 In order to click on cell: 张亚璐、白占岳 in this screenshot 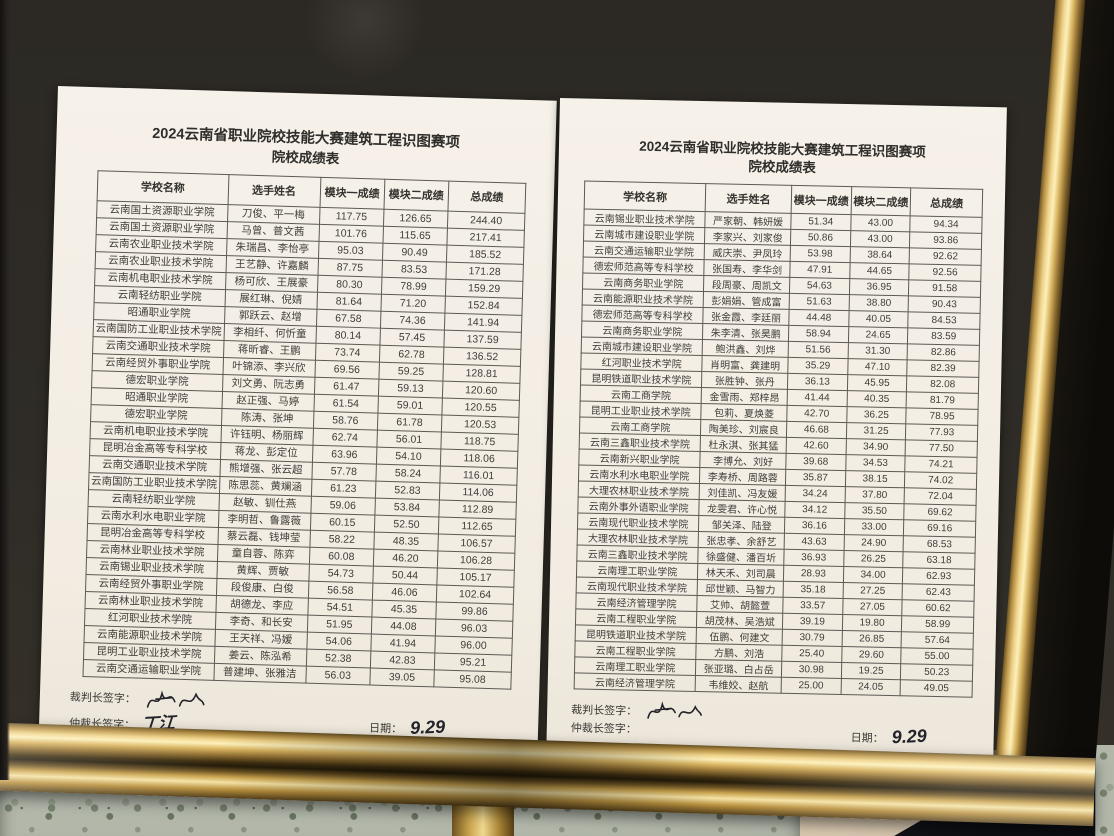, I will do `click(738, 668)`.